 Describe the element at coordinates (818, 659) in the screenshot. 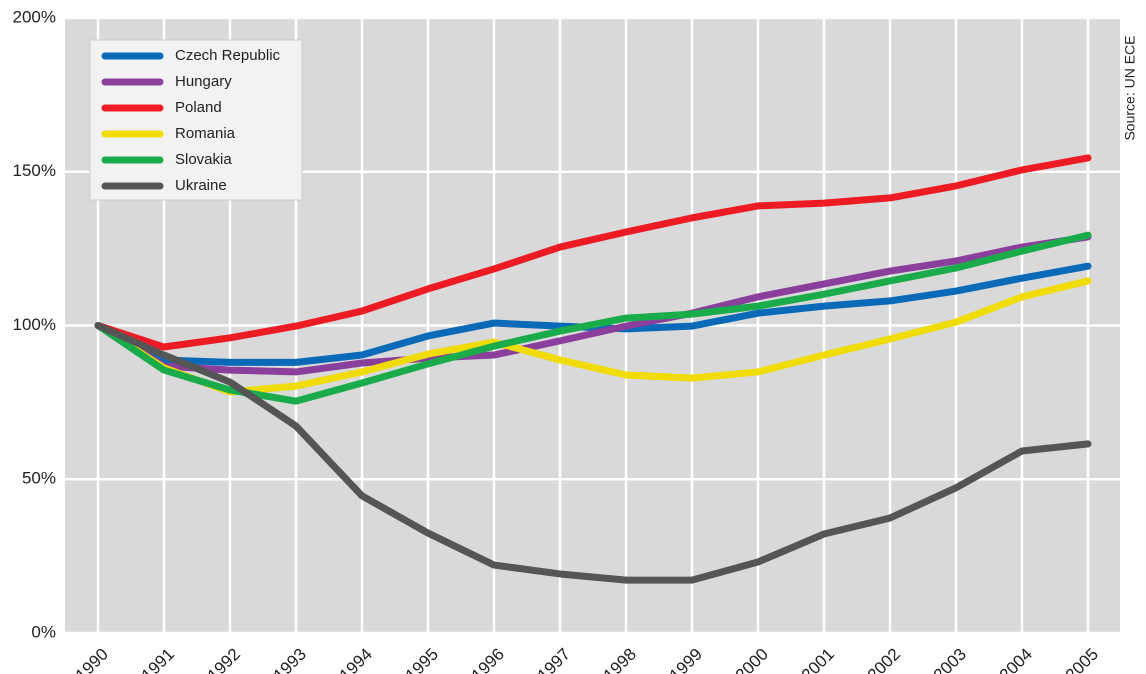

I see `x-tick-label: 2001` at that location.